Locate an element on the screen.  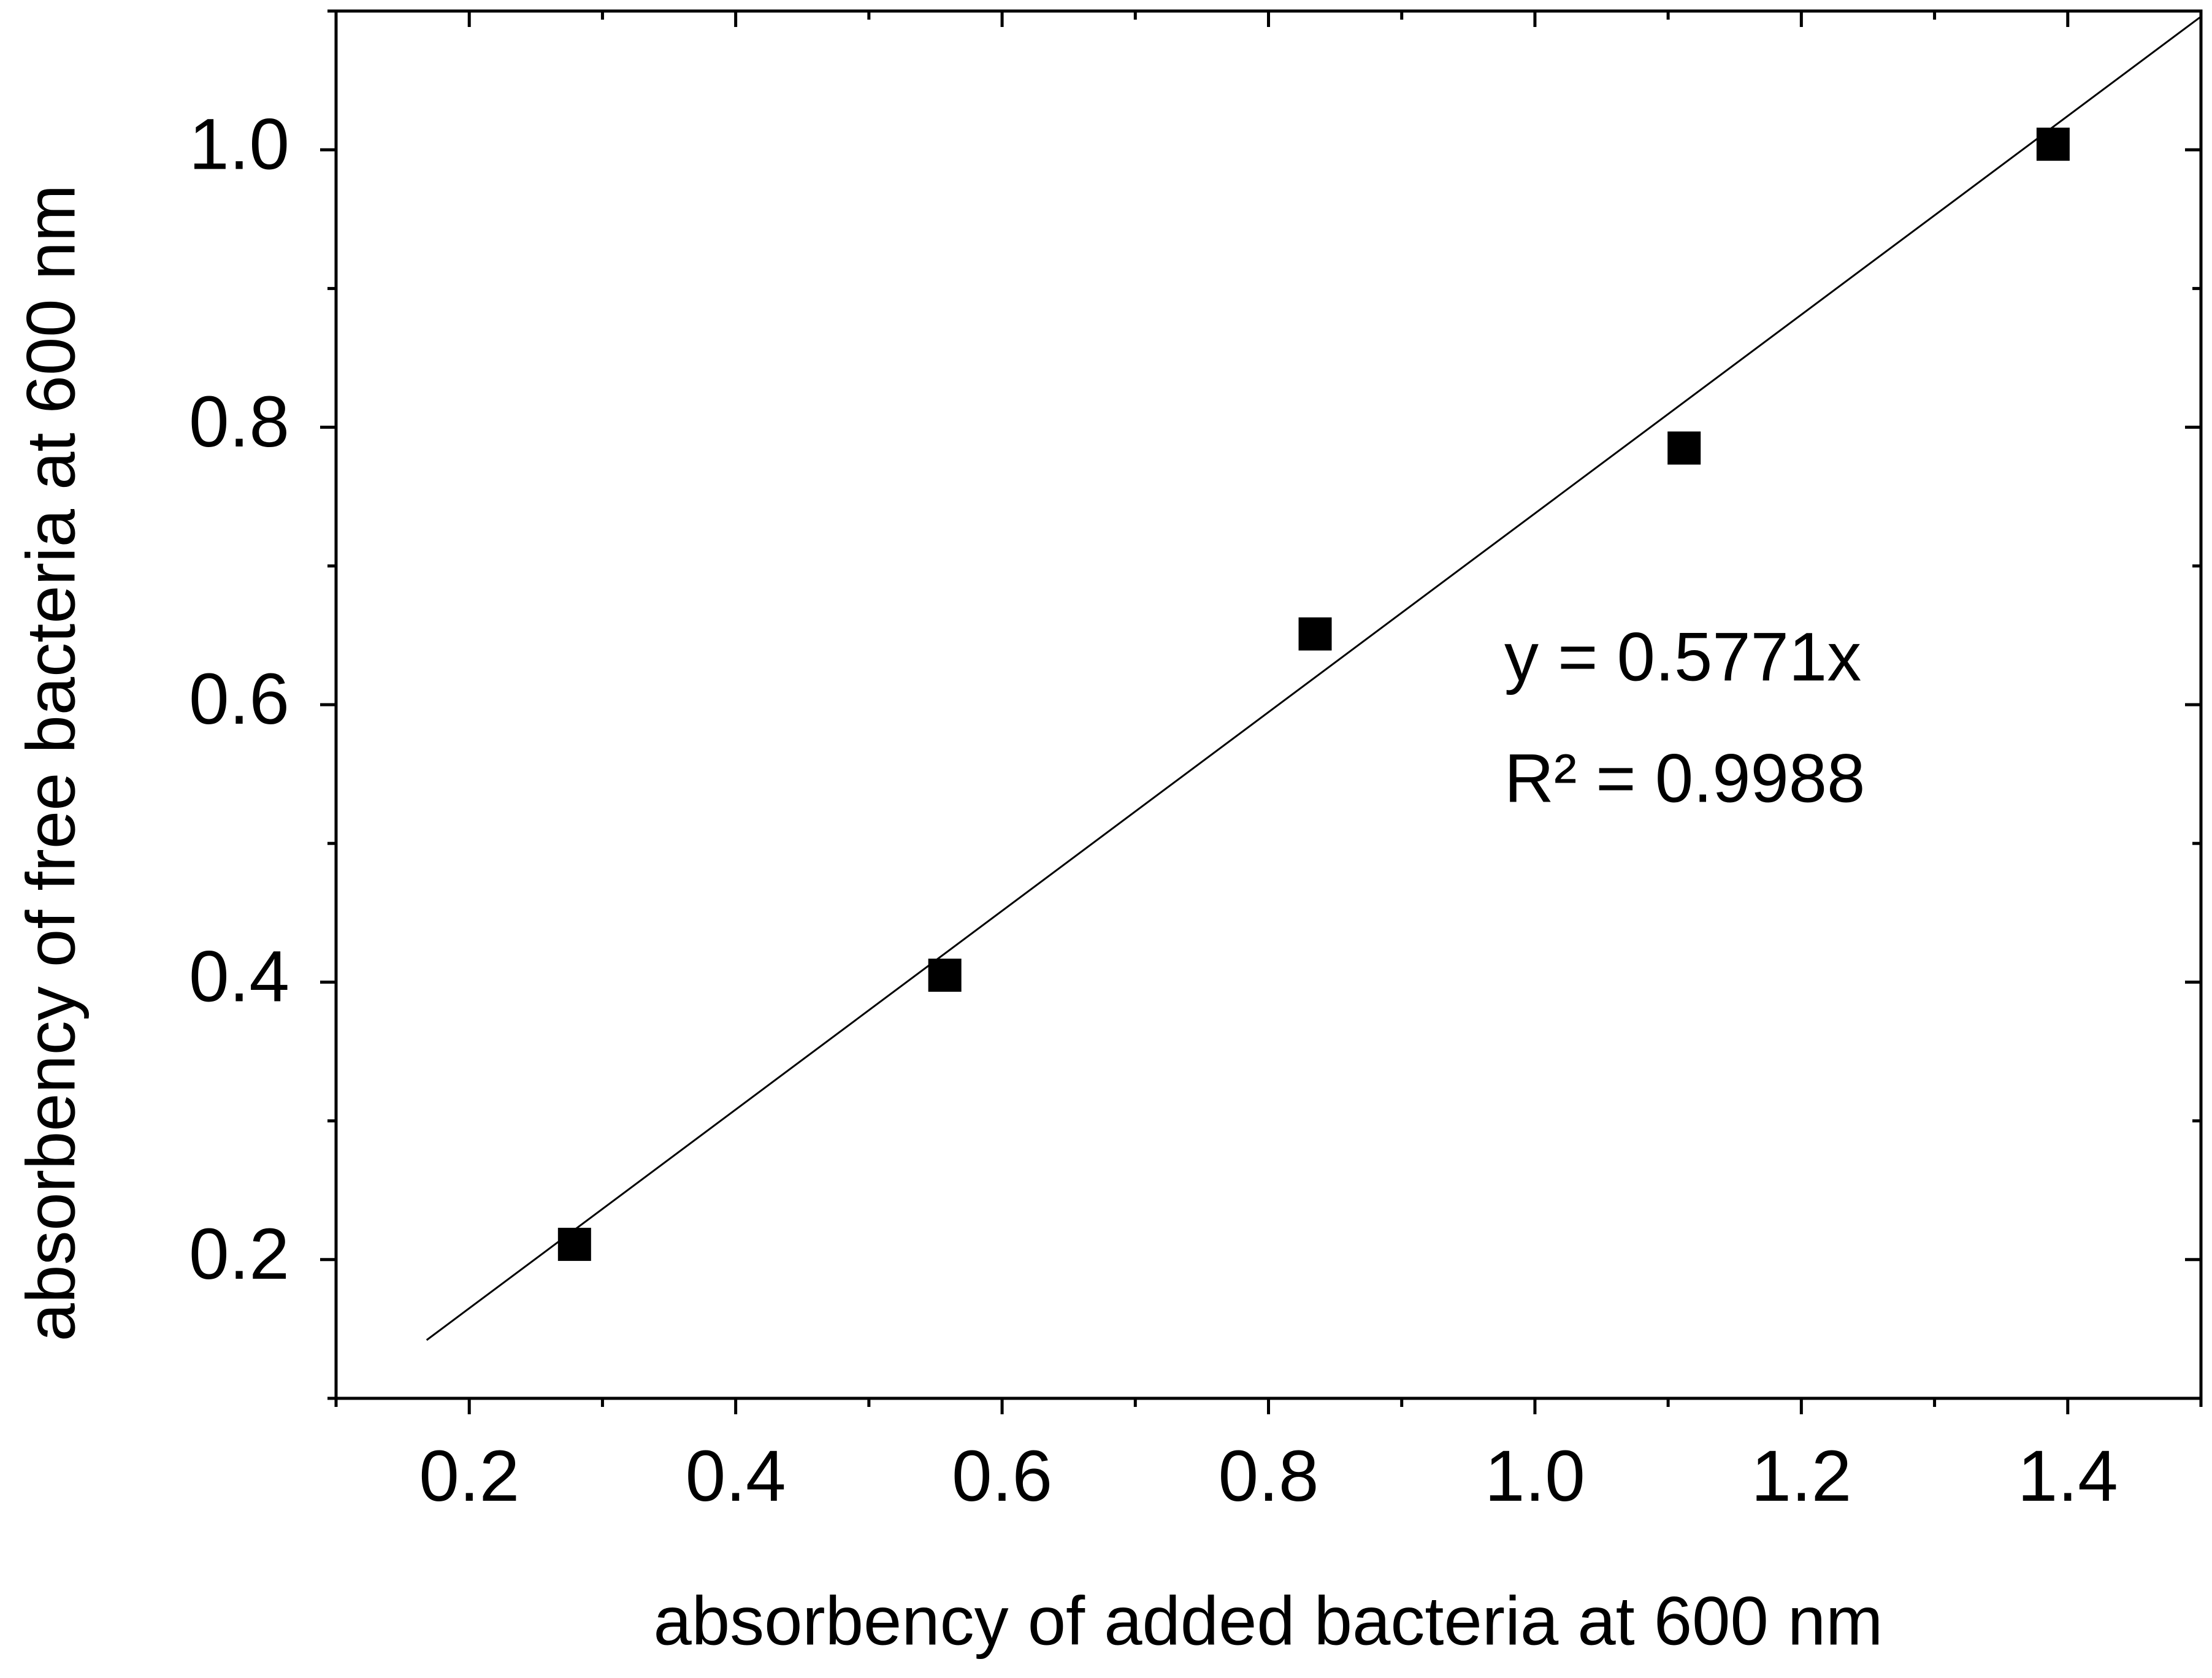
annotation: y = 0.5771x is located at coordinates (1682, 657).